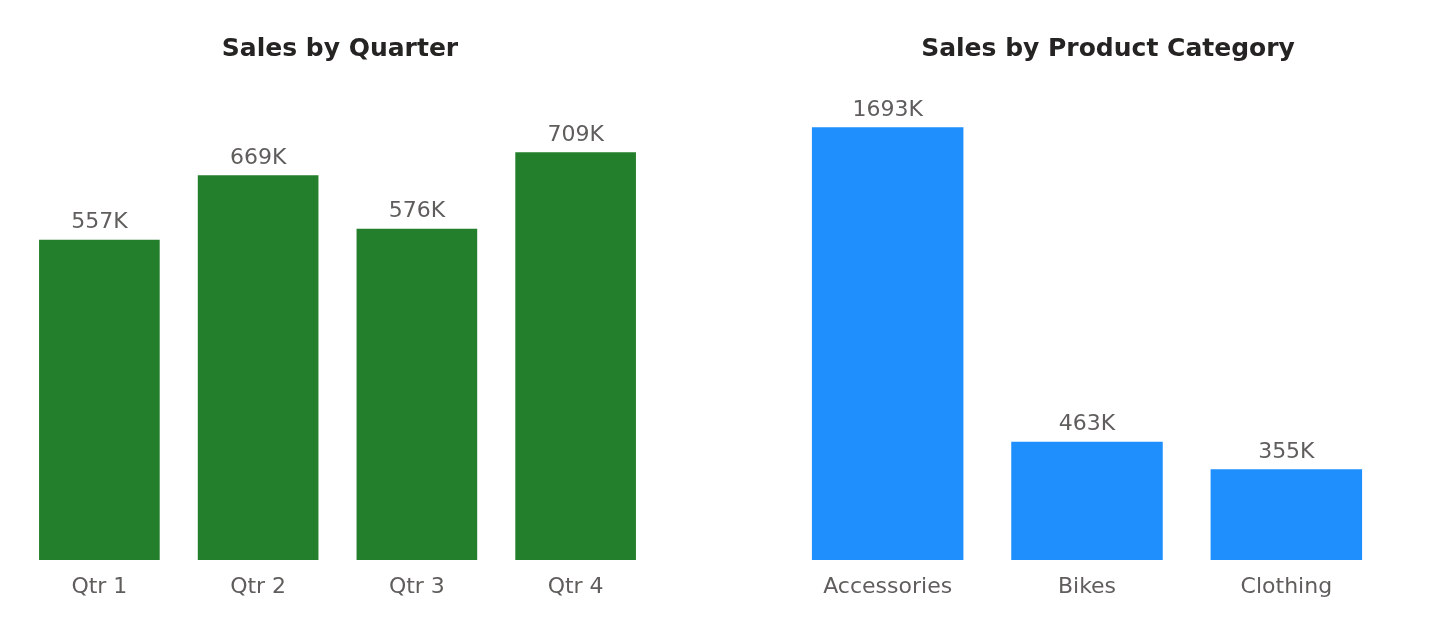 Image resolution: width=1436 pixels, height=634 pixels. I want to click on x-tick-label: Clothing, so click(1286, 585).